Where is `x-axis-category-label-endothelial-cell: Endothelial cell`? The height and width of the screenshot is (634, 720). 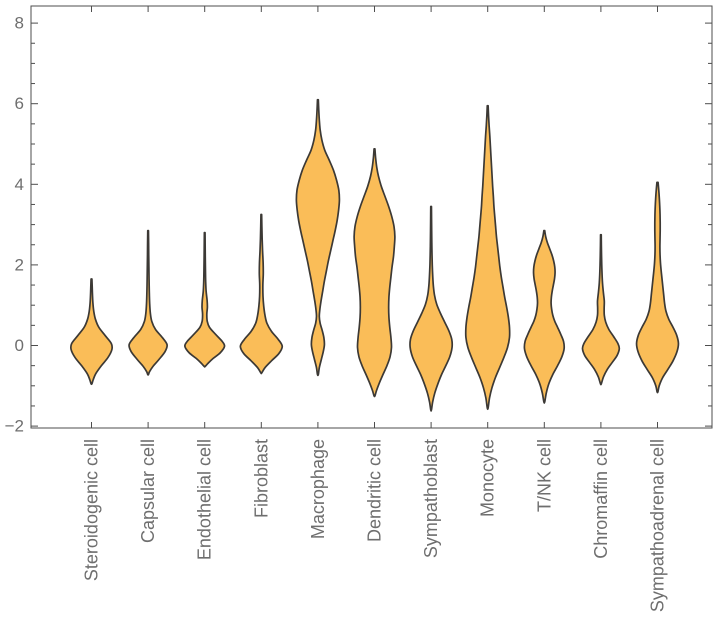 x-axis-category-label-endothelial-cell: Endothelial cell is located at coordinates (205, 499).